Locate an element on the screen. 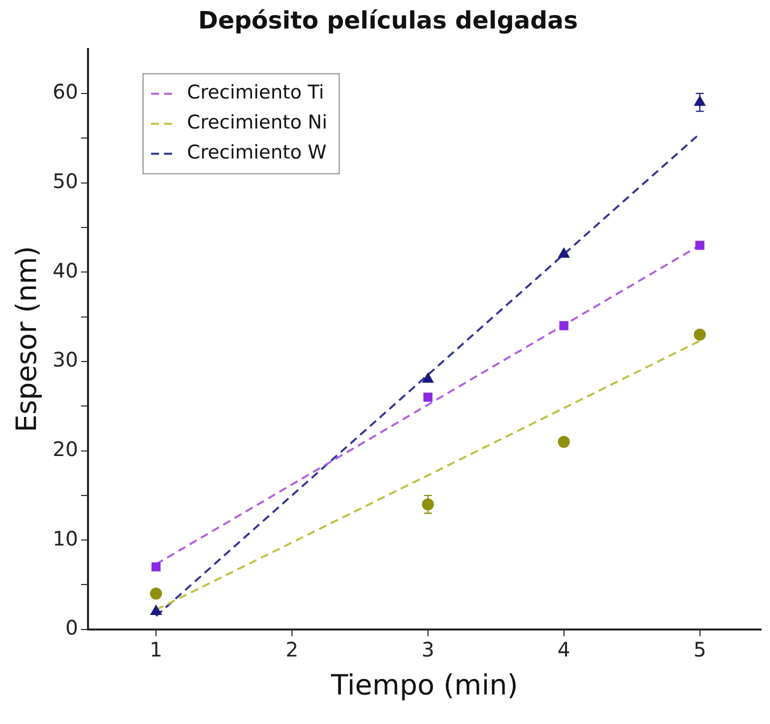 The width and height of the screenshot is (770, 724). legend-label: Crecimiento Ti is located at coordinates (255, 93).